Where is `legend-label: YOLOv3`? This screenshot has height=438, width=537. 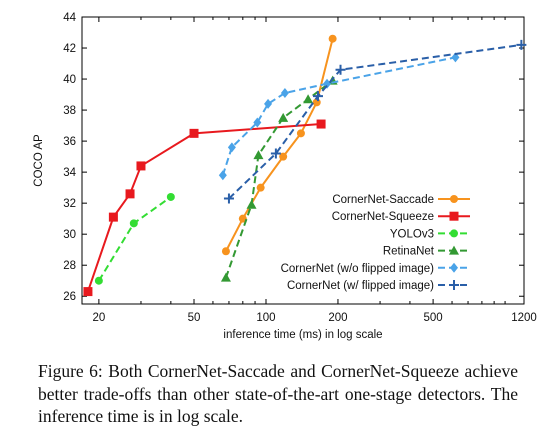 legend-label: YOLOv3 is located at coordinates (412, 234).